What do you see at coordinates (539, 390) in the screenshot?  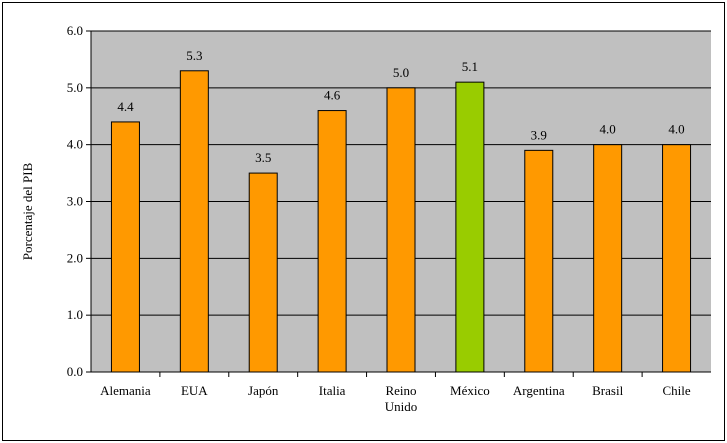 I see `x-tick-label: Argentina` at bounding box center [539, 390].